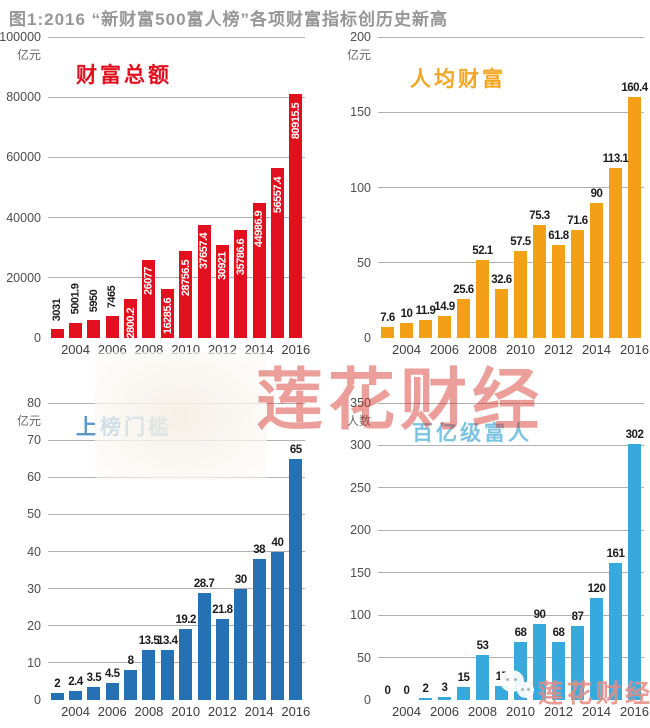 This screenshot has width=650, height=728. Describe the element at coordinates (34, 440) in the screenshot. I see `y-tick-label: 70` at that location.